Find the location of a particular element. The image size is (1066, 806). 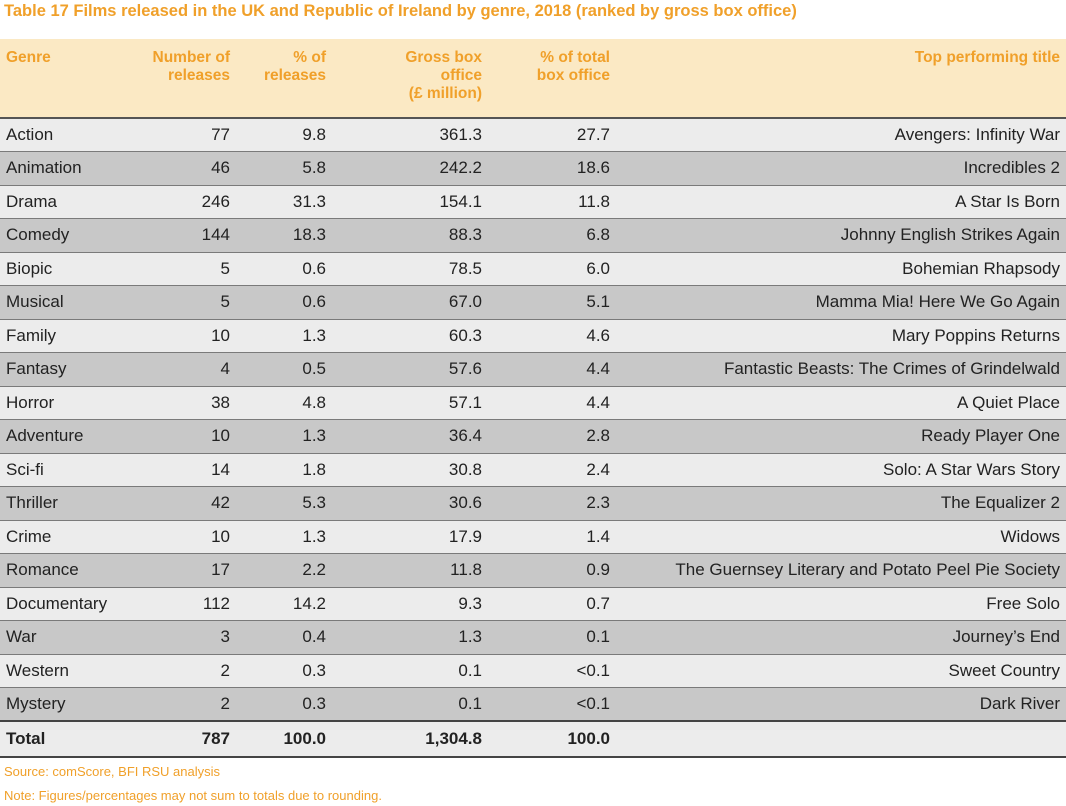

total-row: Total 787 100.0 1,304.8 100.0 is located at coordinates (533, 739).